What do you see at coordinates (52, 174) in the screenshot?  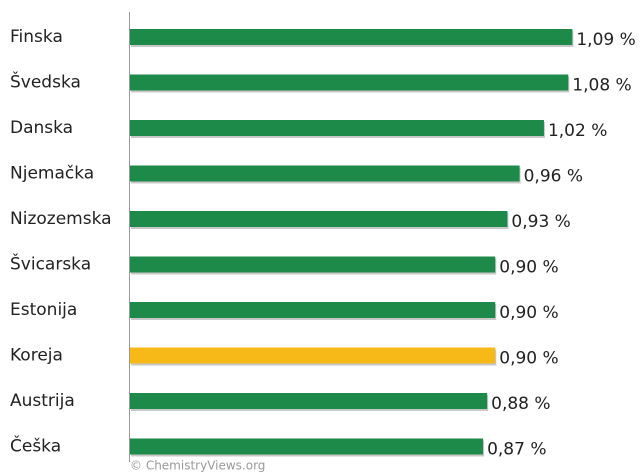 I see `category-label: Njemačka` at bounding box center [52, 174].